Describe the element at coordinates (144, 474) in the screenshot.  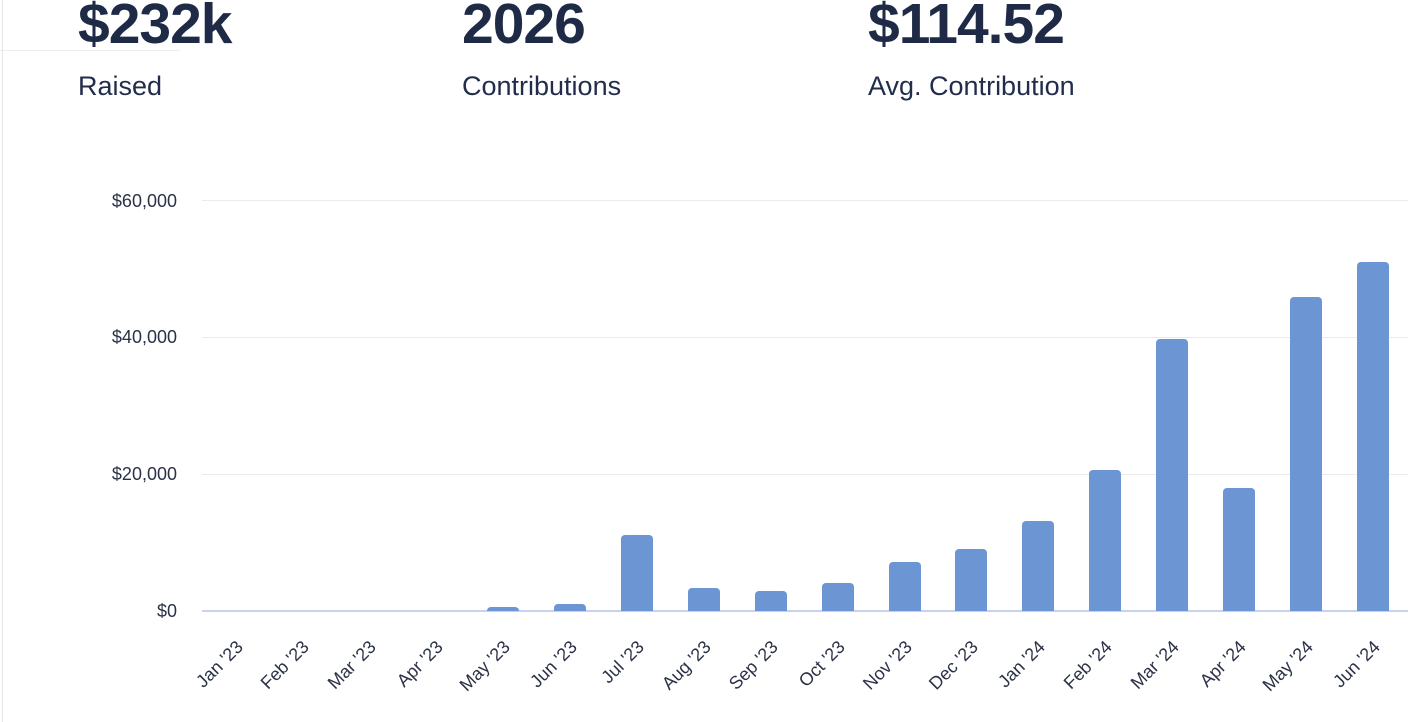
I see `y-axis-label: $20,000` at that location.